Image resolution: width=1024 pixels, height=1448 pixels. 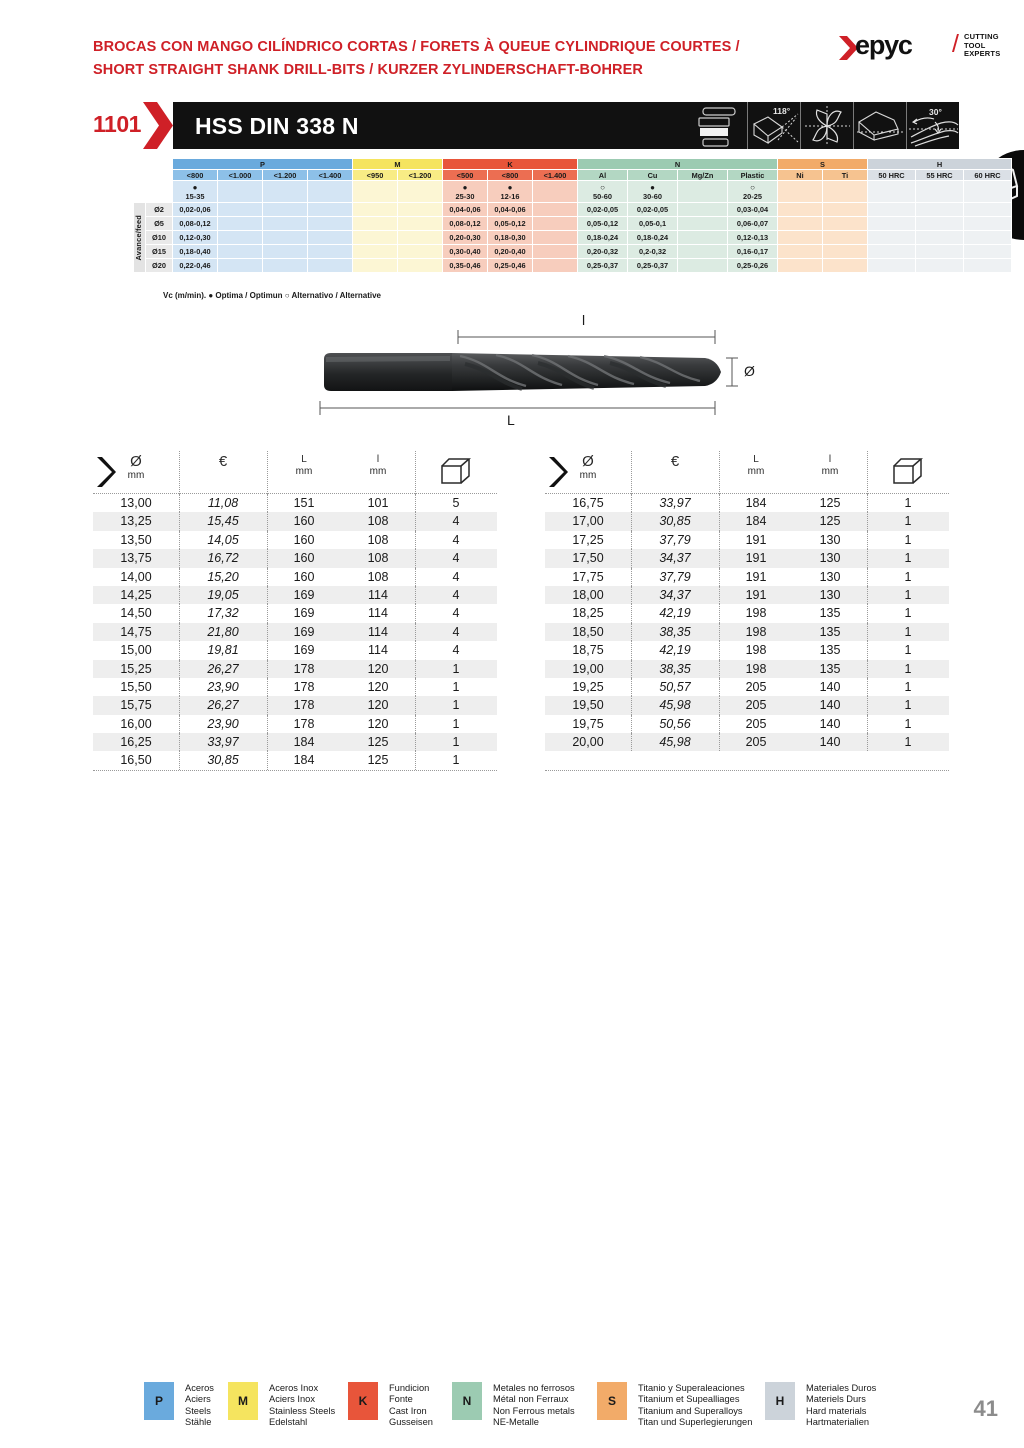 I want to click on table-row: 13,25 15,45 160 108 4, so click(x=295, y=522).